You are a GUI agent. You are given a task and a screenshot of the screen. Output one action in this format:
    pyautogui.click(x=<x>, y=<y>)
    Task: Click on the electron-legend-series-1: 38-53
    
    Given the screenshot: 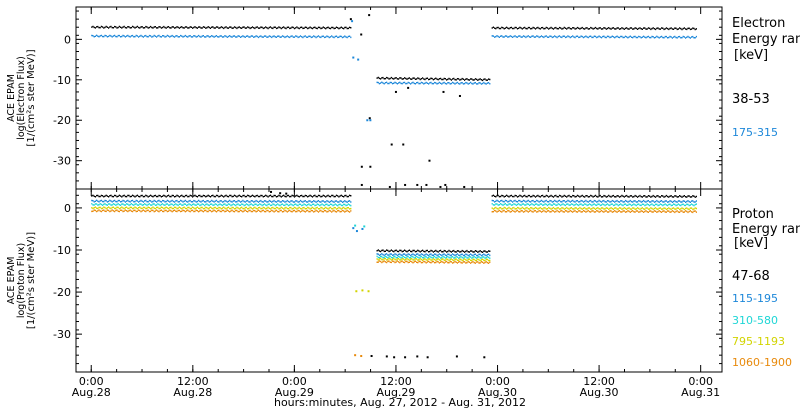 What is the action you would take?
    pyautogui.click(x=751, y=99)
    